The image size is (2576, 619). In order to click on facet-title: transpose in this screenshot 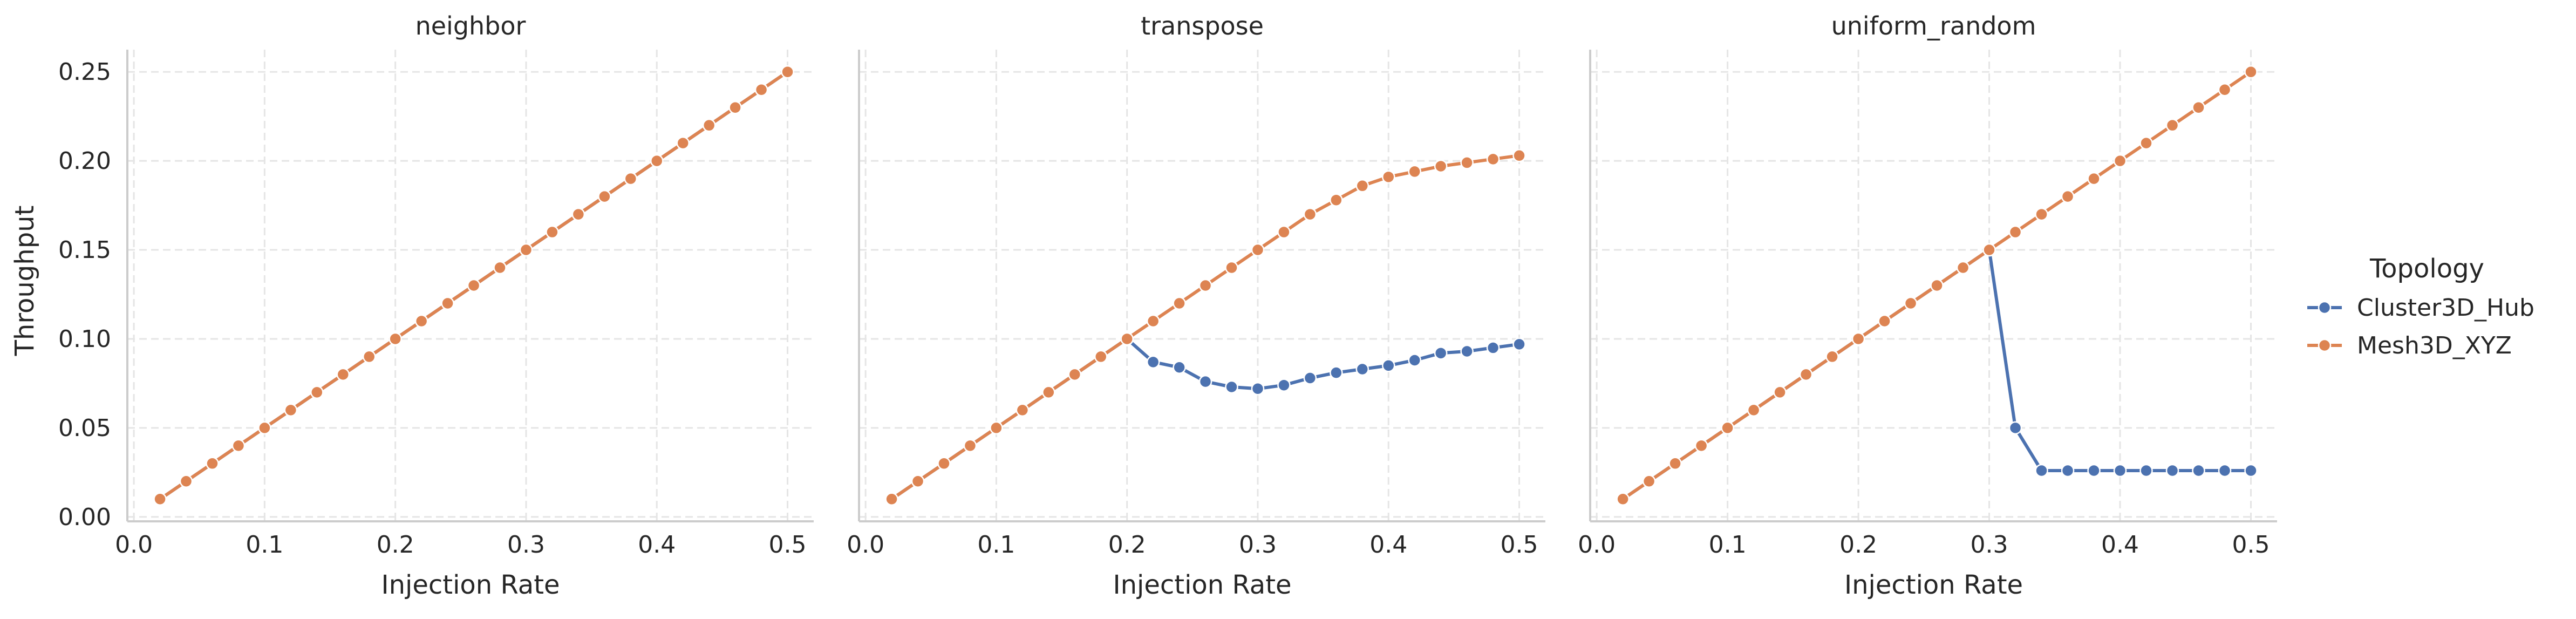, I will do `click(1202, 25)`.